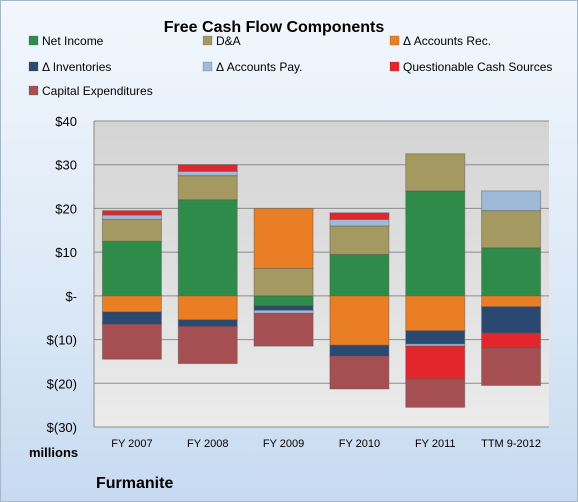 Image resolution: width=578 pixels, height=502 pixels. What do you see at coordinates (259, 67) in the screenshot?
I see `legend-label-accounts-pay: Δ Accounts Pay.` at bounding box center [259, 67].